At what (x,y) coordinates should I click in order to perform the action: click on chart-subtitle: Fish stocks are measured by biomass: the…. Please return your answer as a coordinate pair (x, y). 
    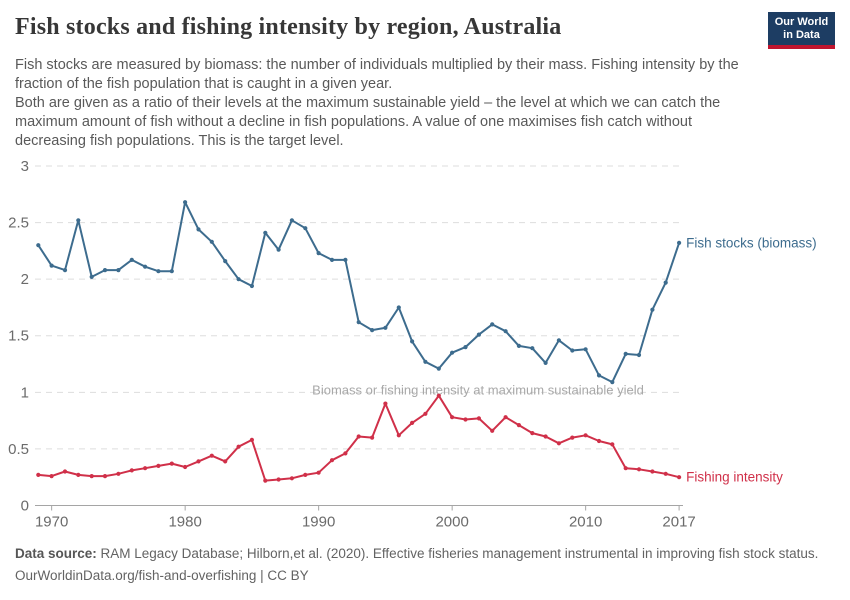
    Looking at the image, I should click on (384, 103).